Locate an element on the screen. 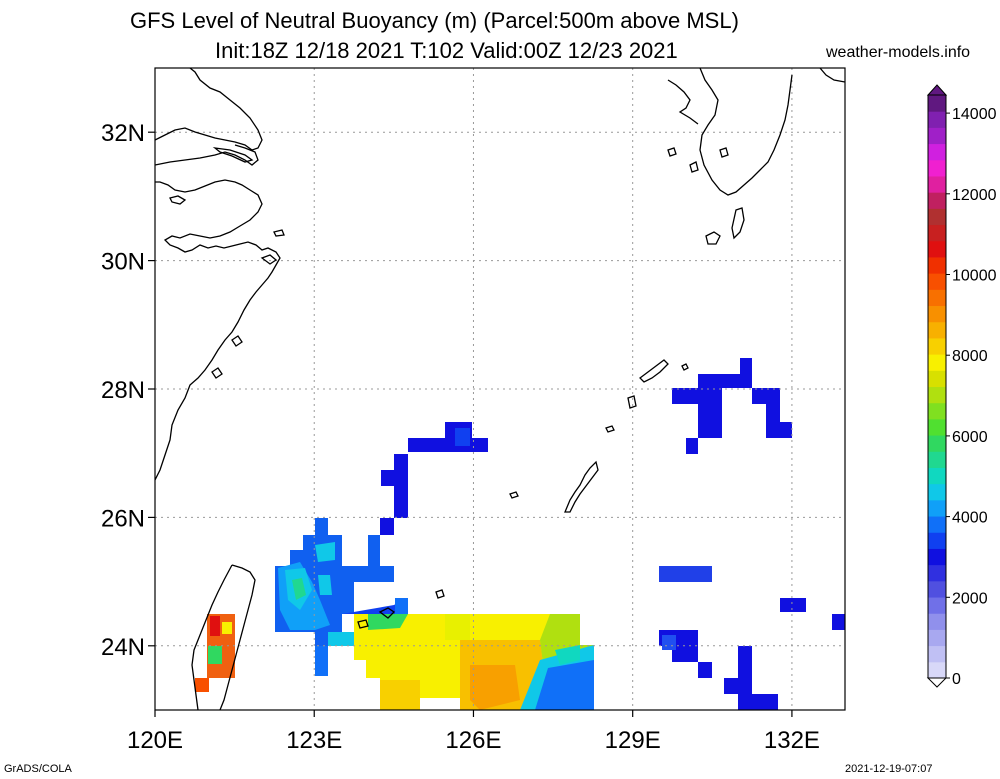  footer-software: GrADS/COLA is located at coordinates (38, 769).